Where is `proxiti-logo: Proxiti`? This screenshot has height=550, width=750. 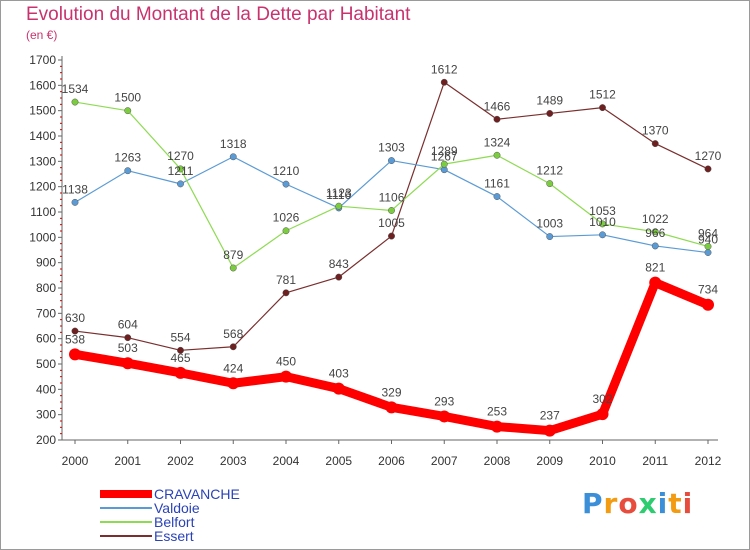
proxiti-logo: Proxiti is located at coordinates (637, 503).